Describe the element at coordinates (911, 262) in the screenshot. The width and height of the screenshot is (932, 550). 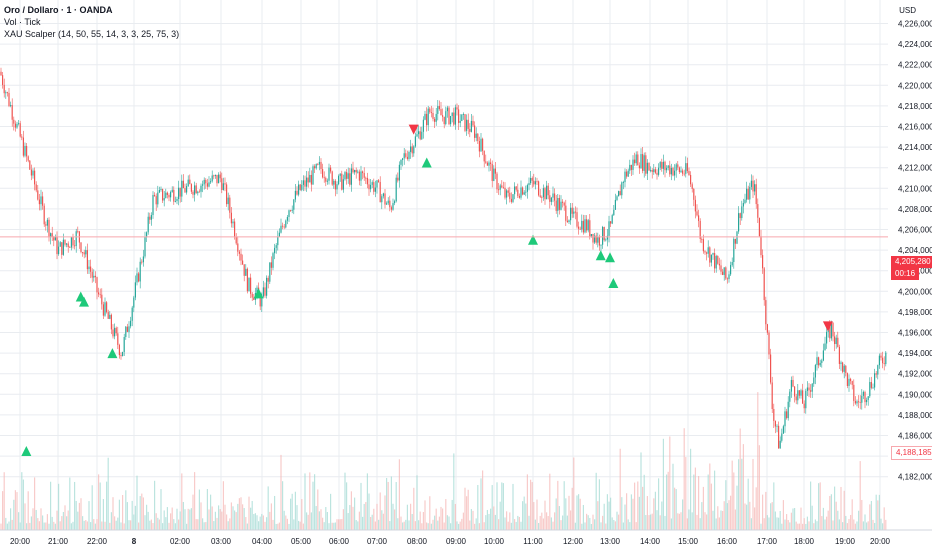
I see `current-price-badge: 4,205,280` at that location.